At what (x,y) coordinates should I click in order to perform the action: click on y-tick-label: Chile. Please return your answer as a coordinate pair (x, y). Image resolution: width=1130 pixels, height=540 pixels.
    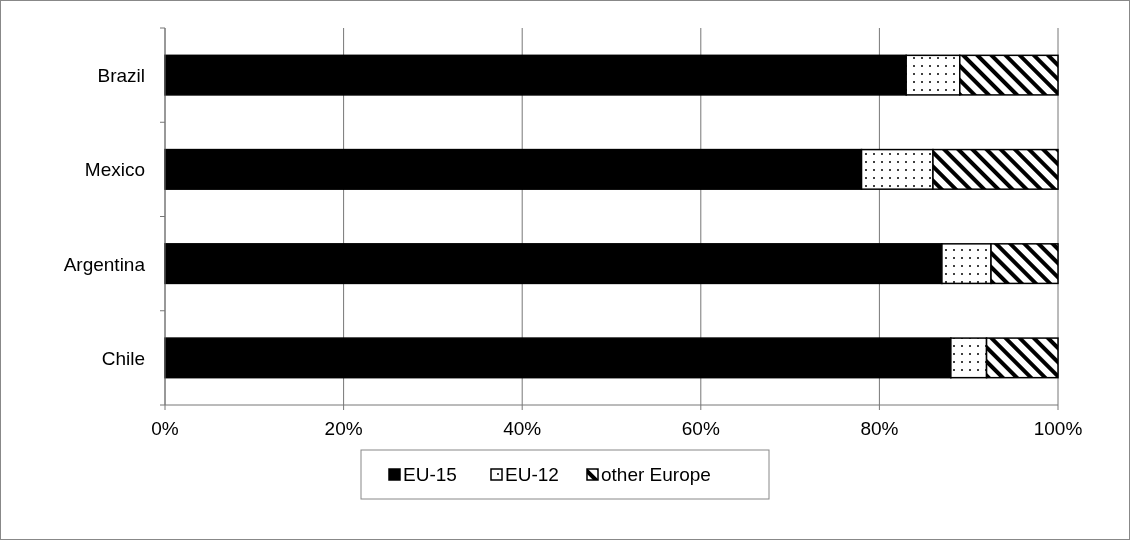
    Looking at the image, I should click on (123, 358).